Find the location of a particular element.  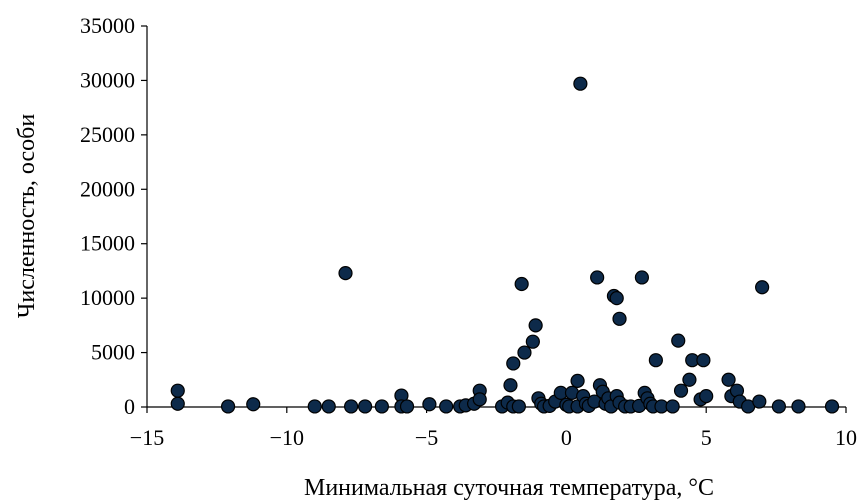

y-tick-label: 25000 is located at coordinates (107, 134).